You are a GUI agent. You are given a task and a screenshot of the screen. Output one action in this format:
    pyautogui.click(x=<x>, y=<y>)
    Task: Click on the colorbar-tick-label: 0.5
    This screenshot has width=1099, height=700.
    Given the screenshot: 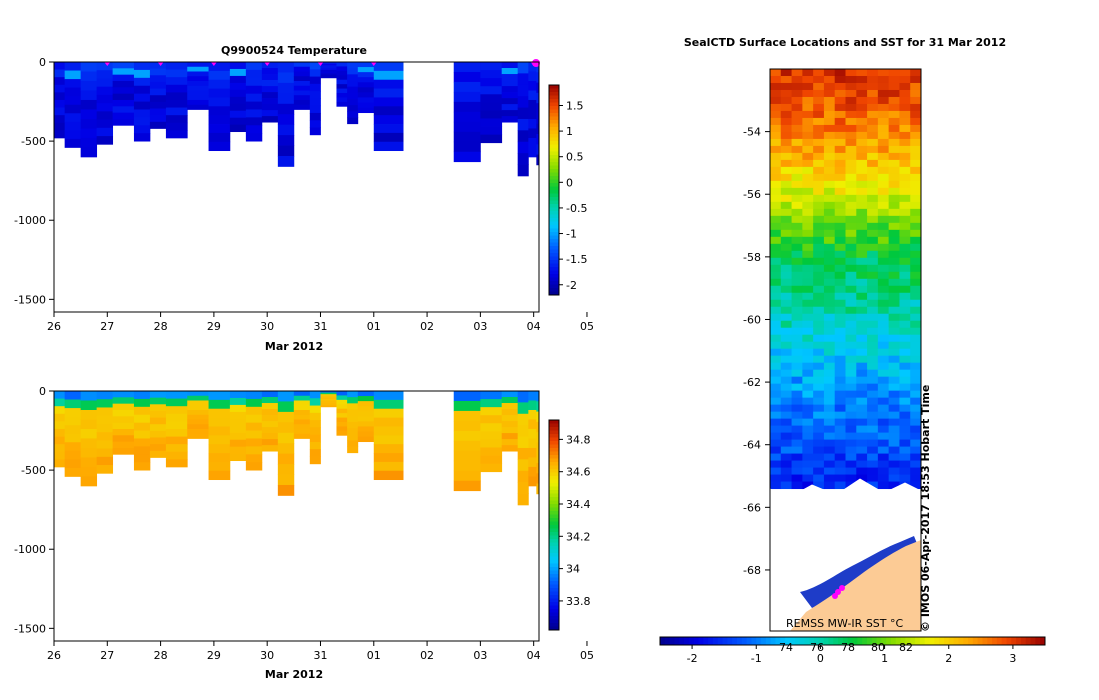 What is the action you would take?
    pyautogui.click(x=575, y=157)
    